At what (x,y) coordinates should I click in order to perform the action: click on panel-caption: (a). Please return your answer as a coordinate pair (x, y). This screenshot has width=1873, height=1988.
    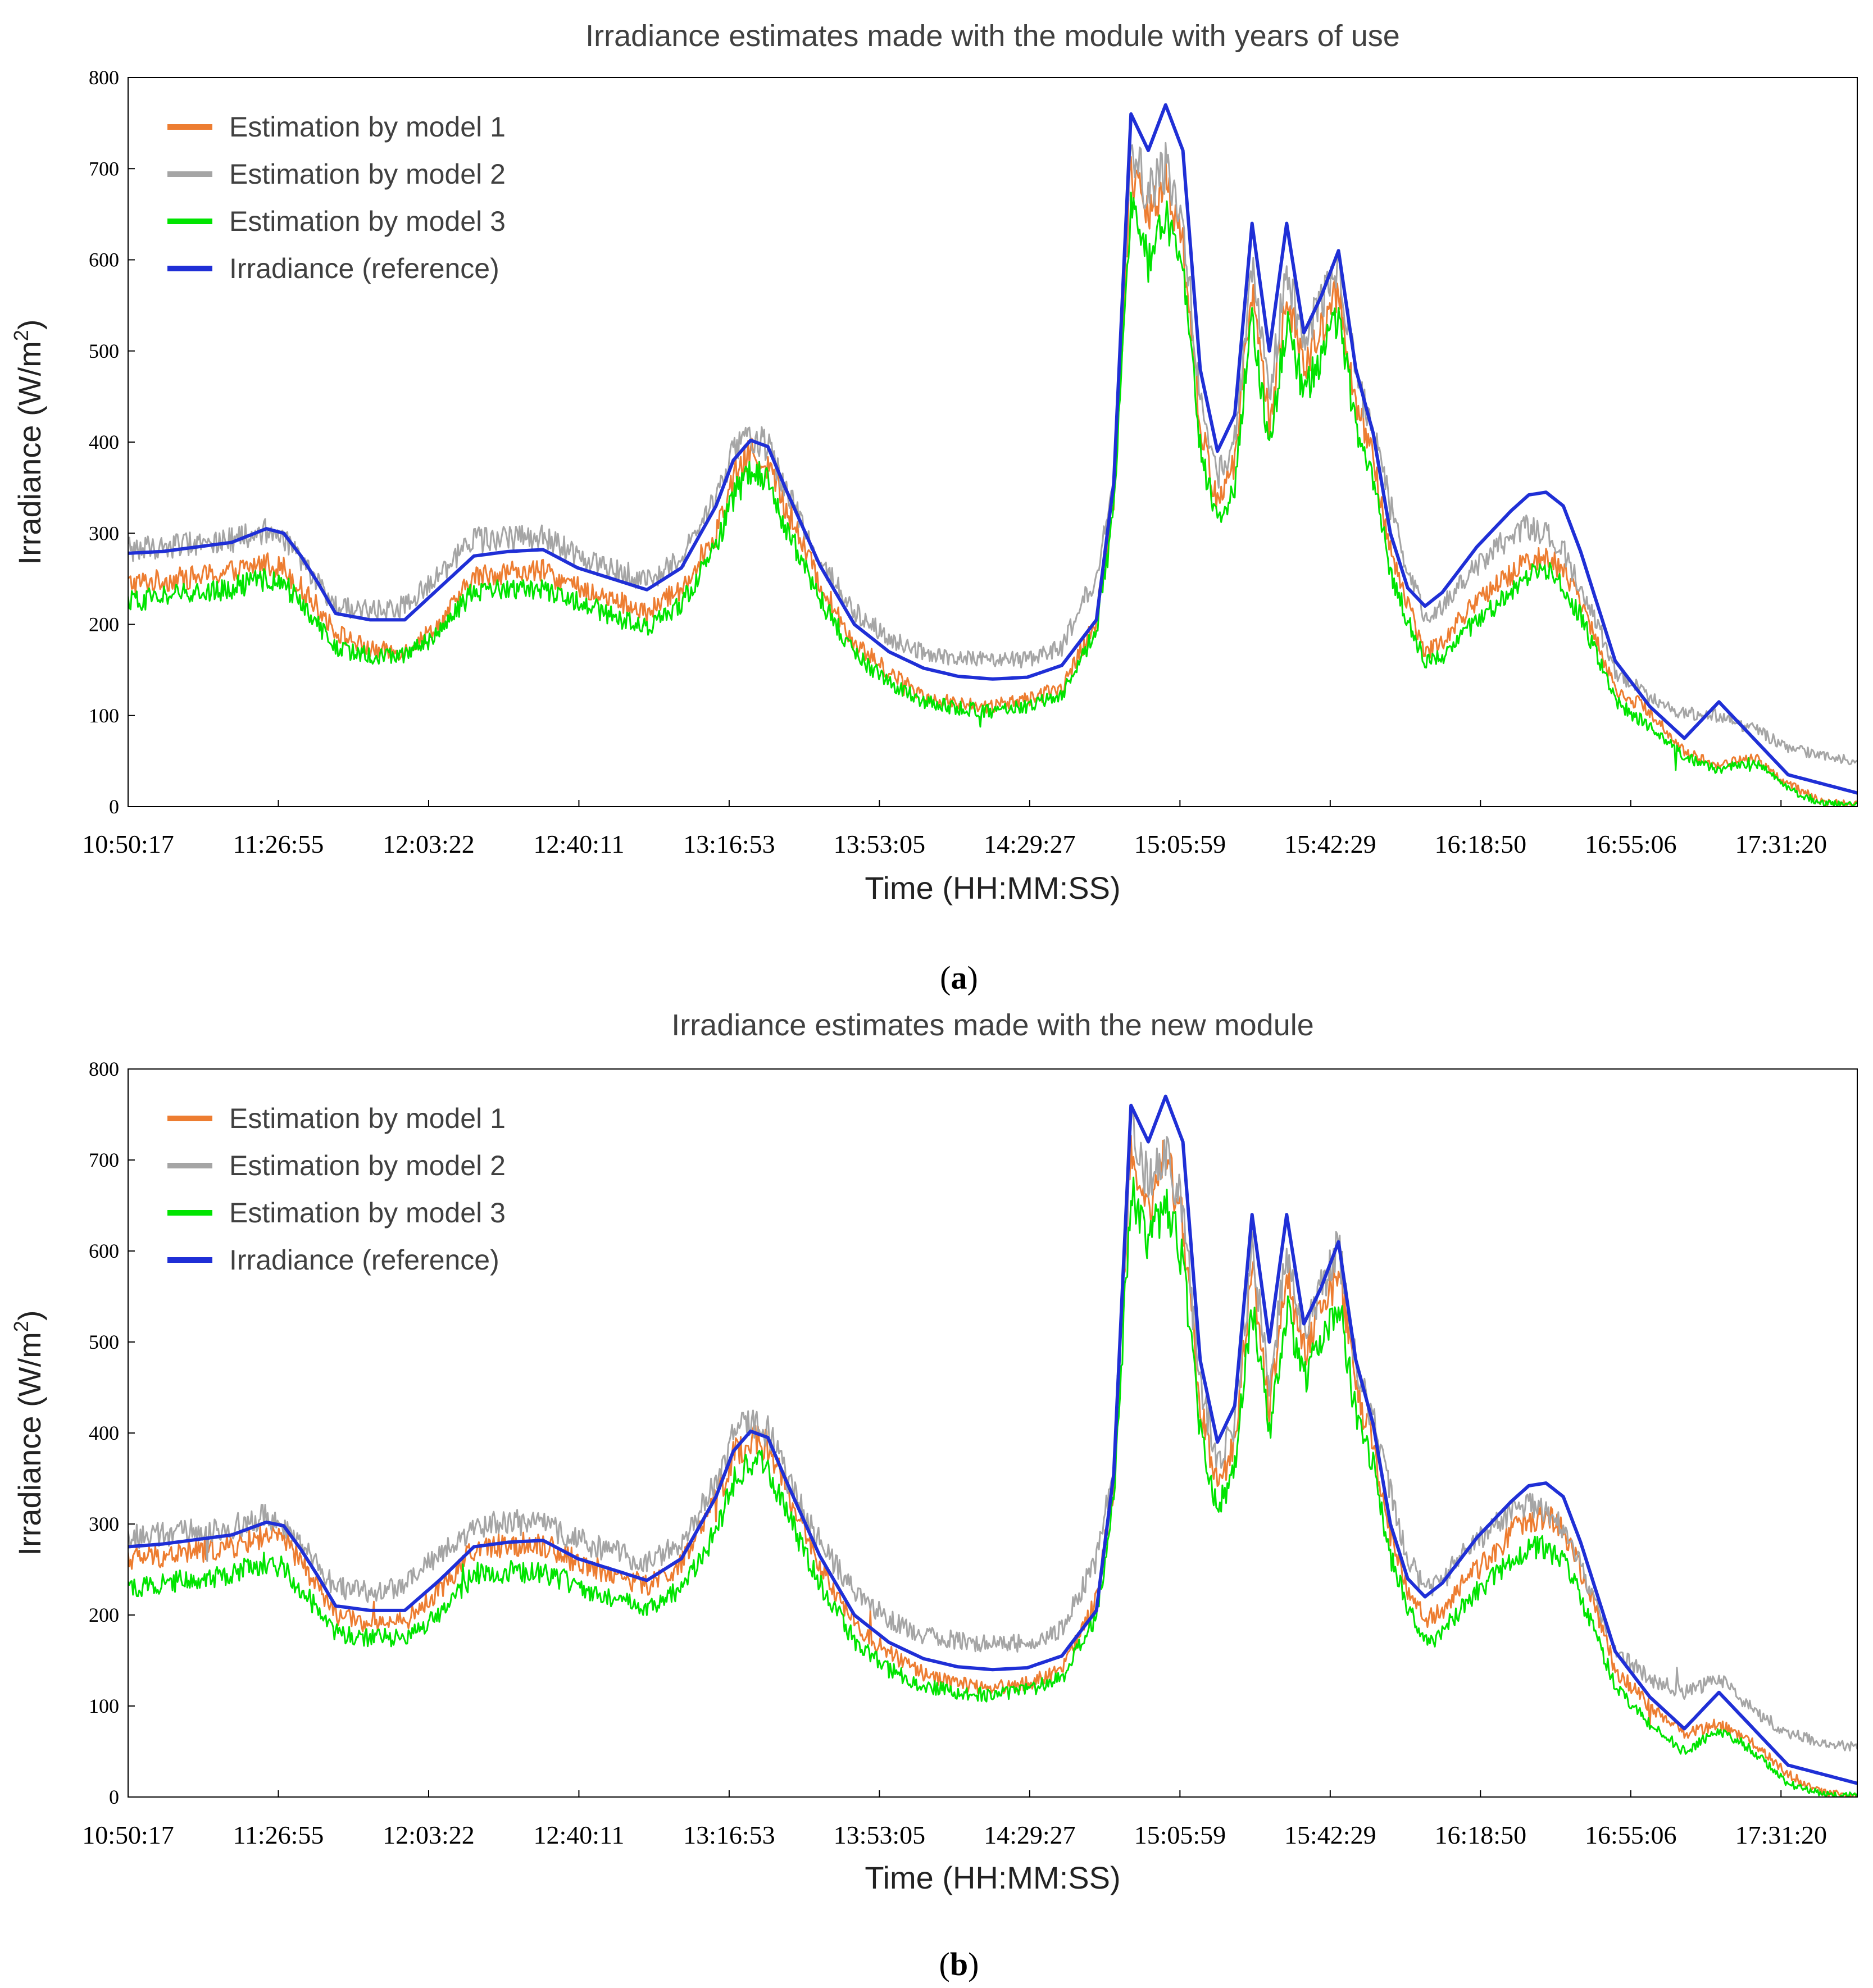
    Looking at the image, I should click on (959, 978).